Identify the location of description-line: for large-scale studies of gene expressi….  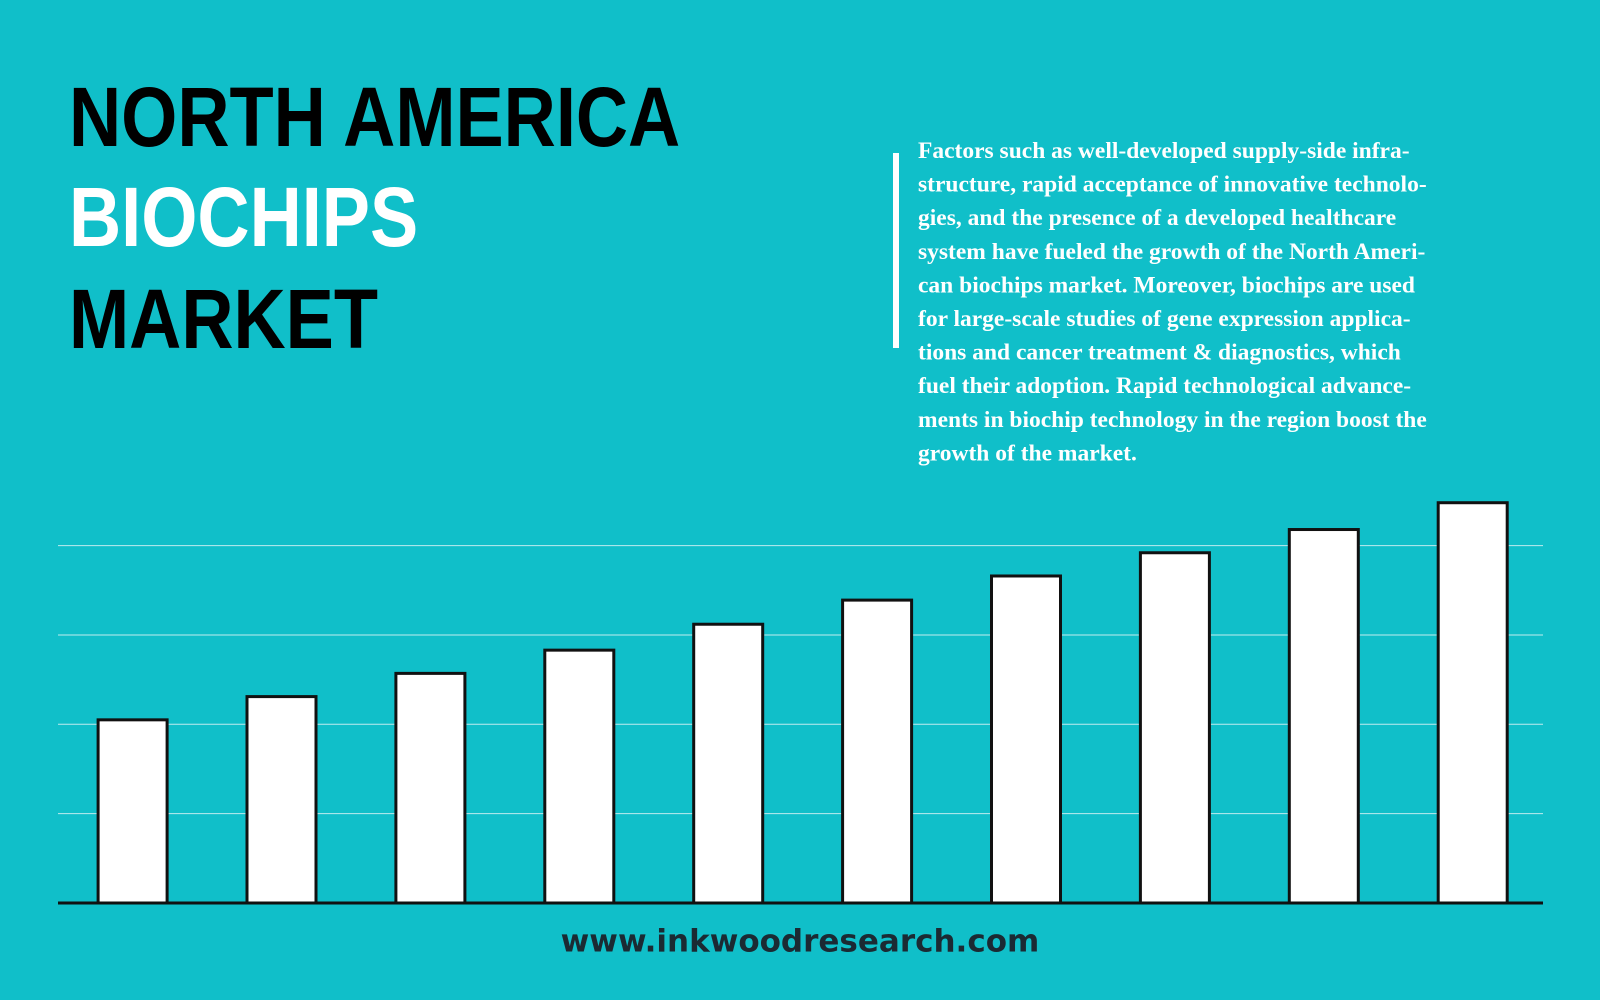
(1164, 319).